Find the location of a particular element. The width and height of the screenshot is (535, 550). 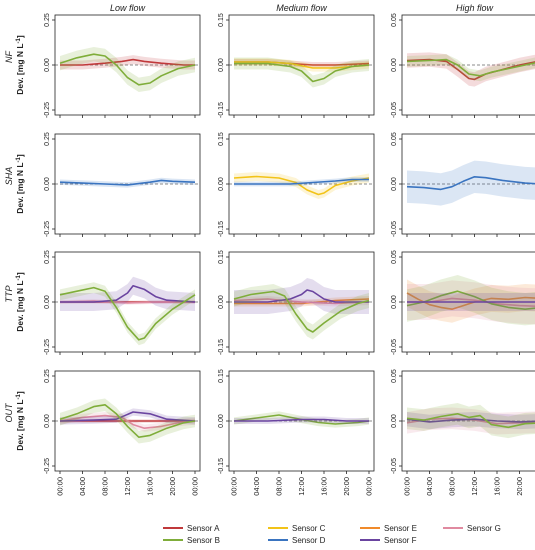

legend-item: Sensor E is located at coordinates (388, 528).